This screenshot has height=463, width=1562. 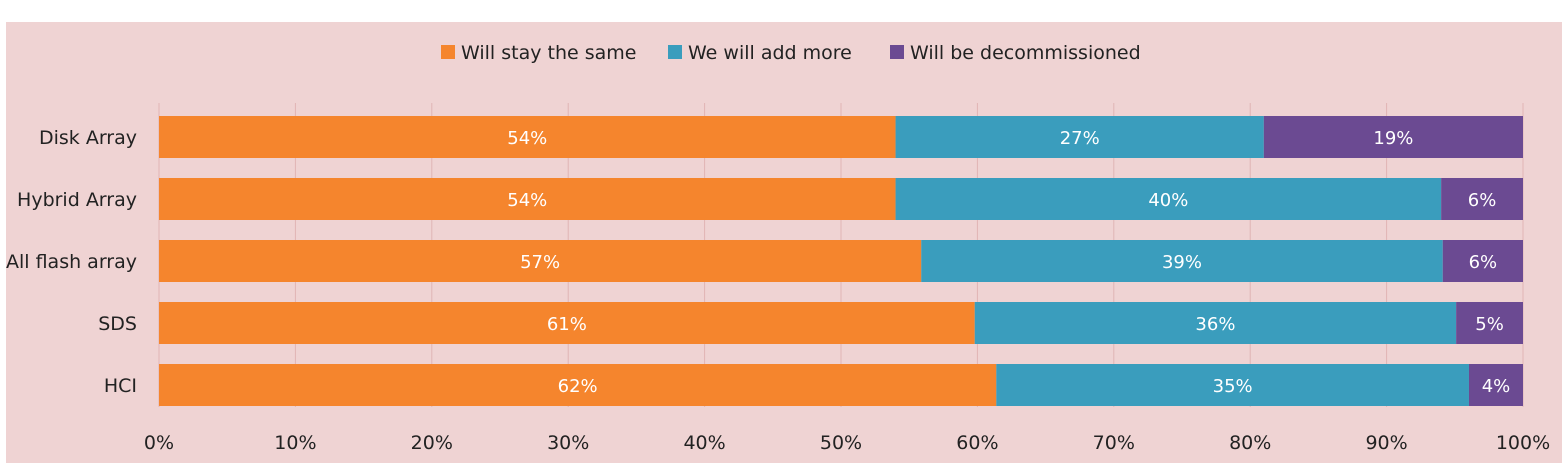 What do you see at coordinates (1025, 53) in the screenshot?
I see `legend-label: Will be decommissioned` at bounding box center [1025, 53].